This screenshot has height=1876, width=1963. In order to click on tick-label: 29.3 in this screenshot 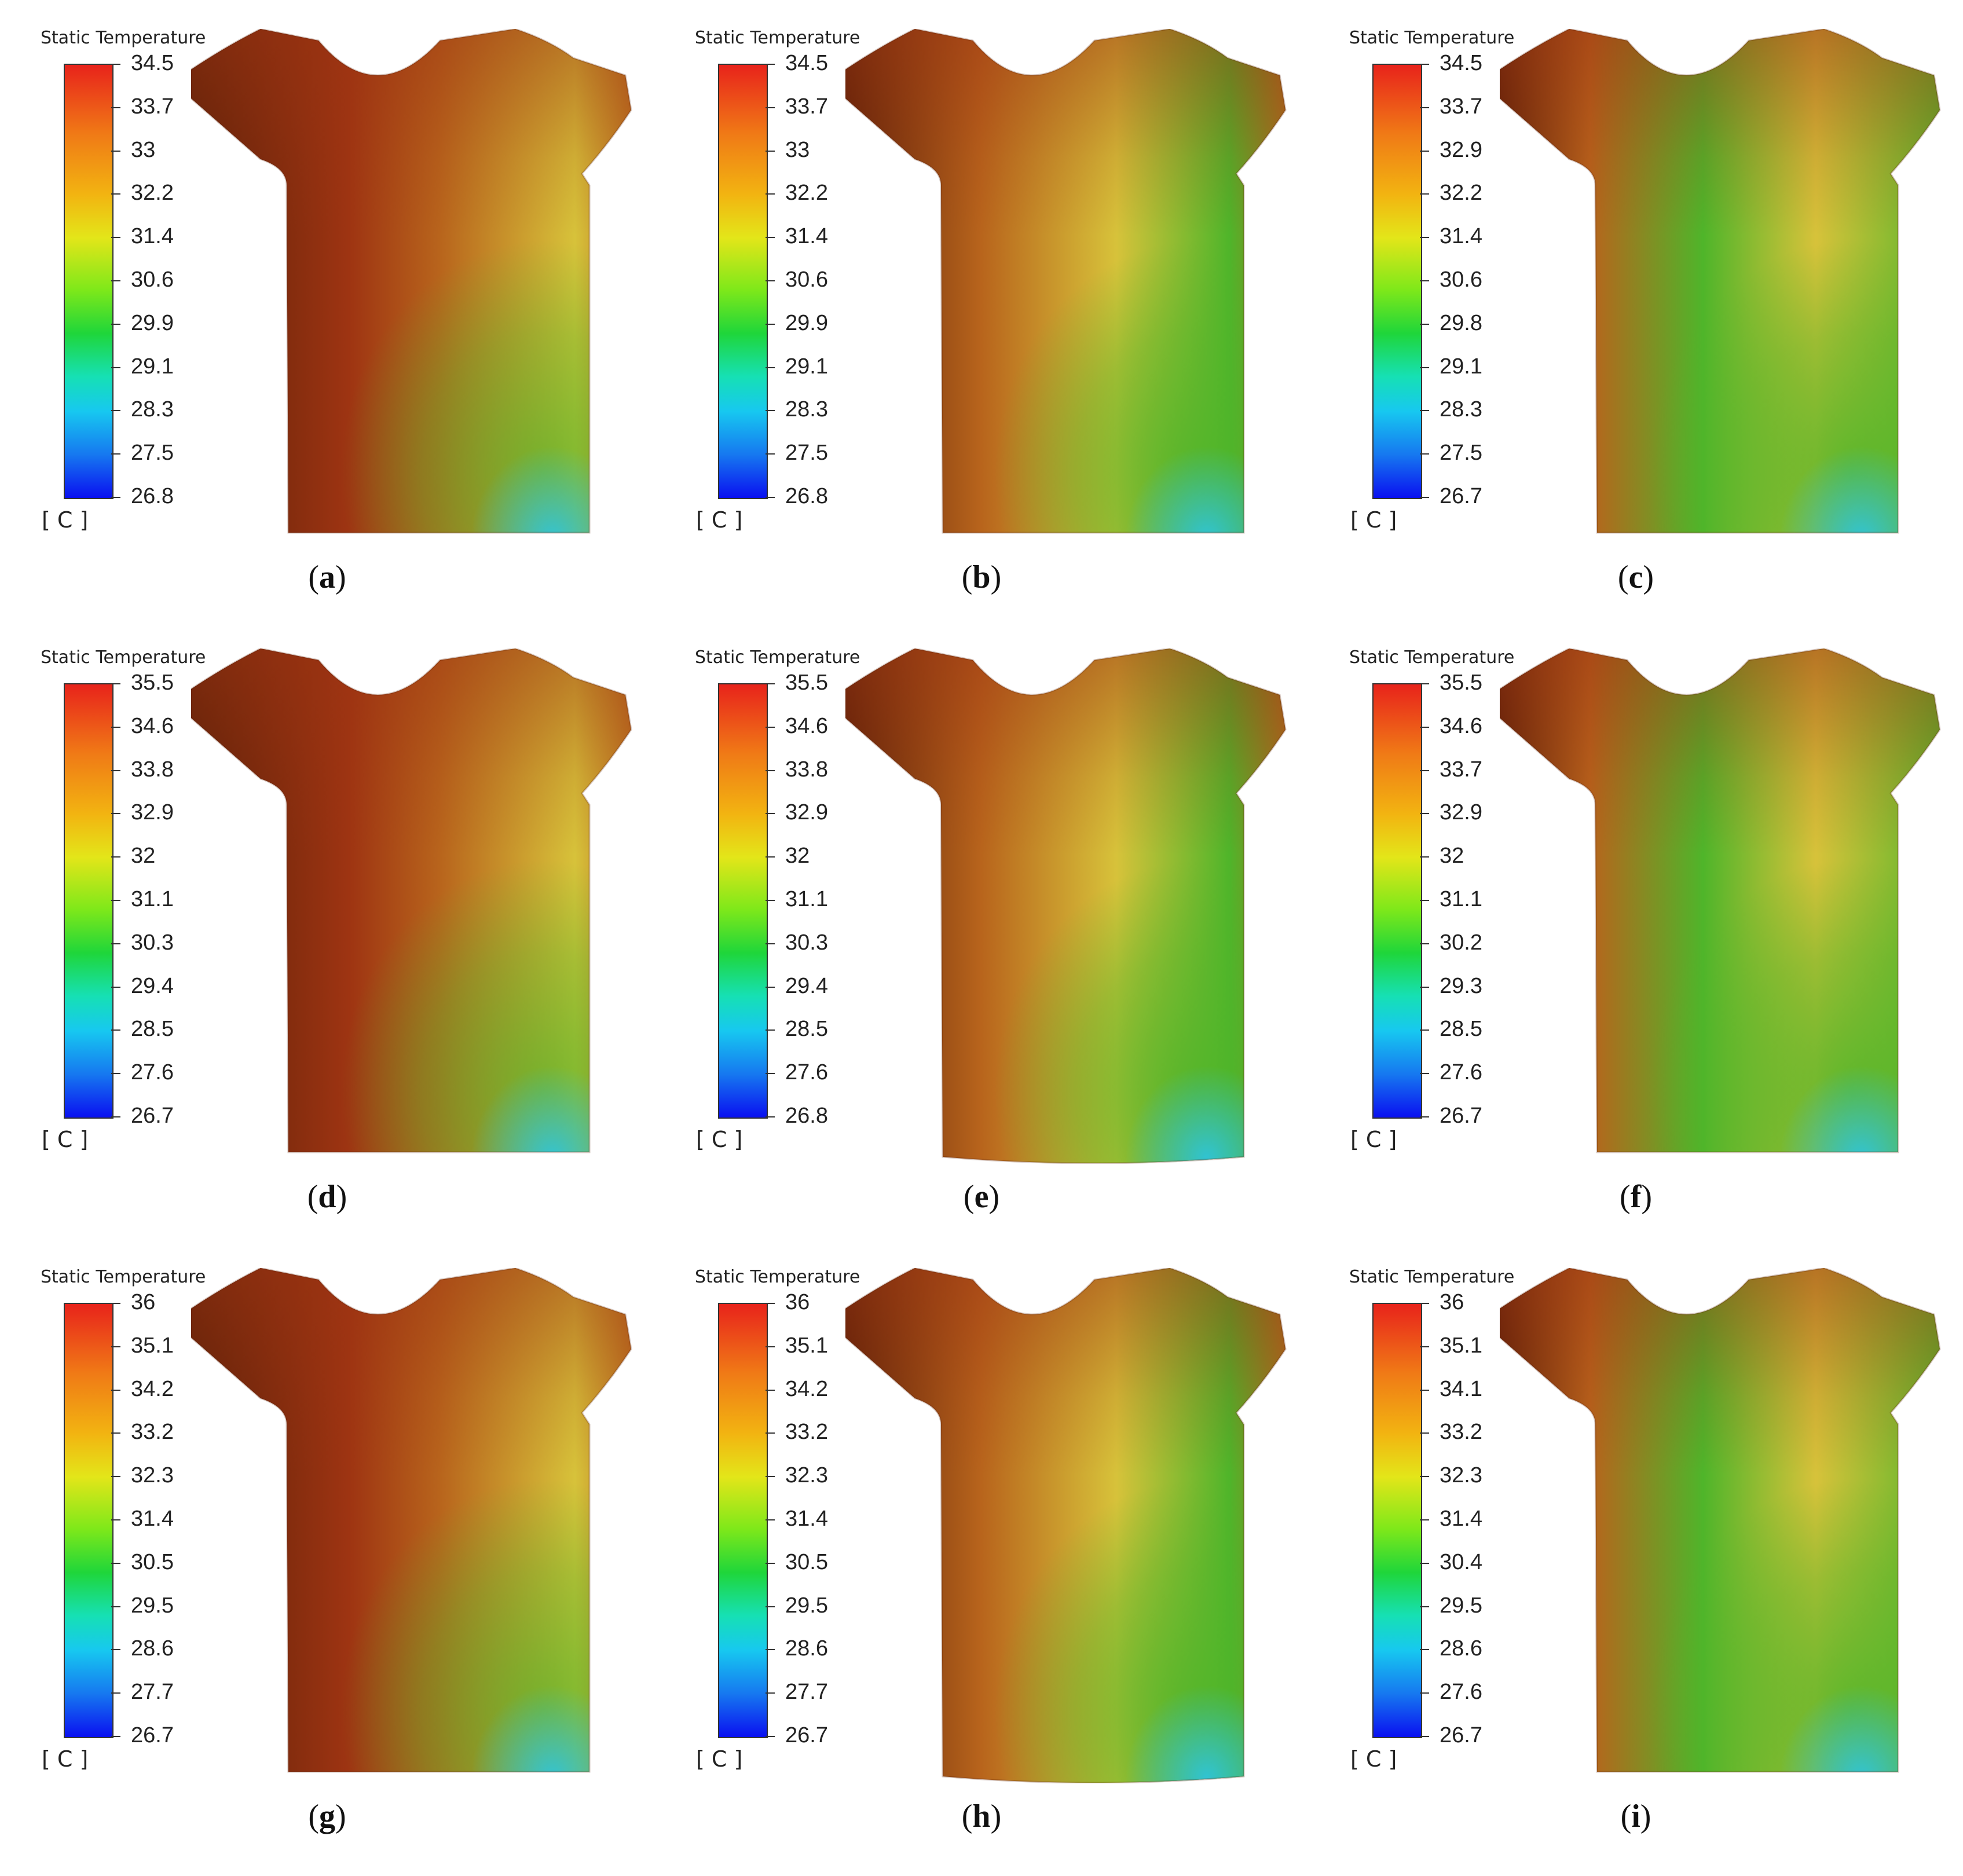, I will do `click(1461, 985)`.